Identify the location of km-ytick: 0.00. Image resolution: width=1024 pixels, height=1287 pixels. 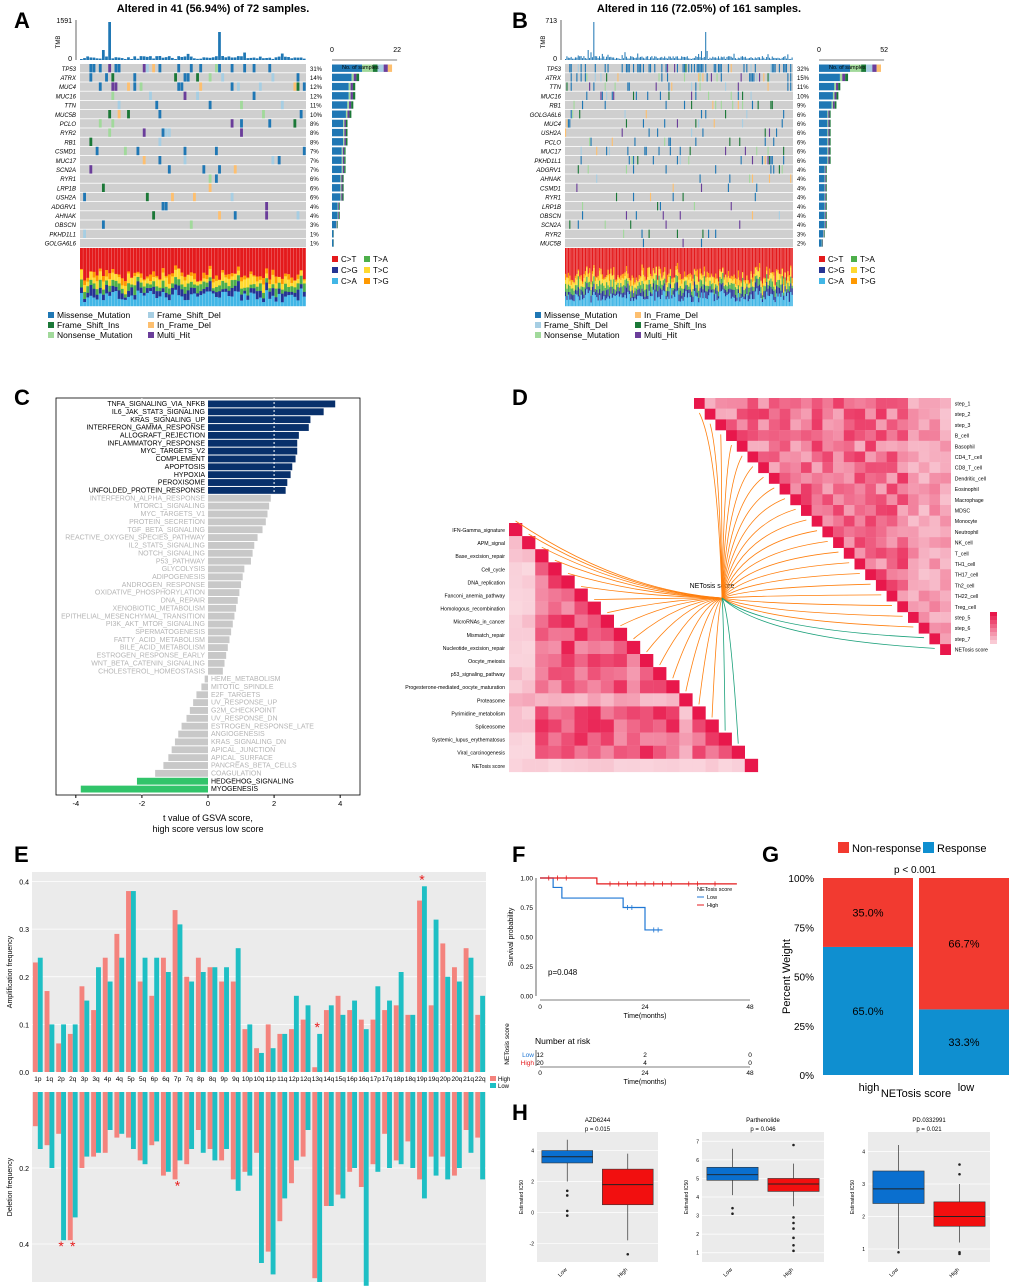
(526, 997).